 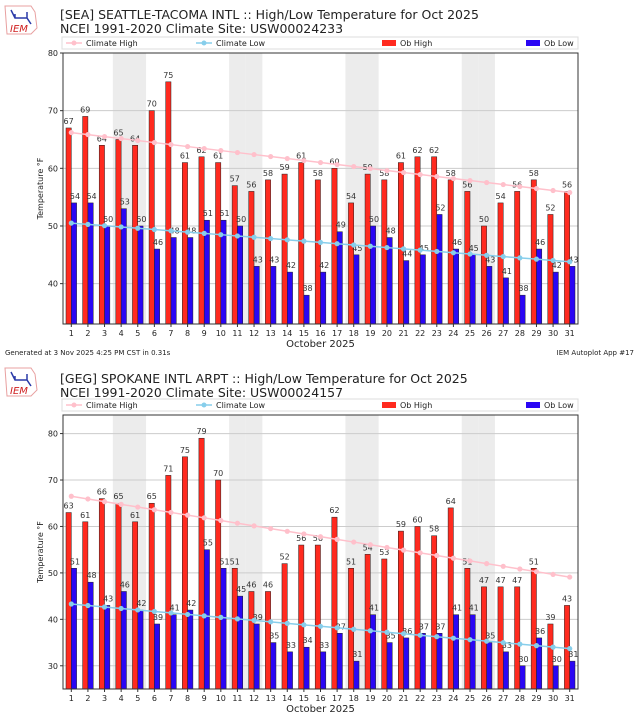 What do you see at coordinates (570, 698) in the screenshot?
I see `x-tick-label: 31` at bounding box center [570, 698].